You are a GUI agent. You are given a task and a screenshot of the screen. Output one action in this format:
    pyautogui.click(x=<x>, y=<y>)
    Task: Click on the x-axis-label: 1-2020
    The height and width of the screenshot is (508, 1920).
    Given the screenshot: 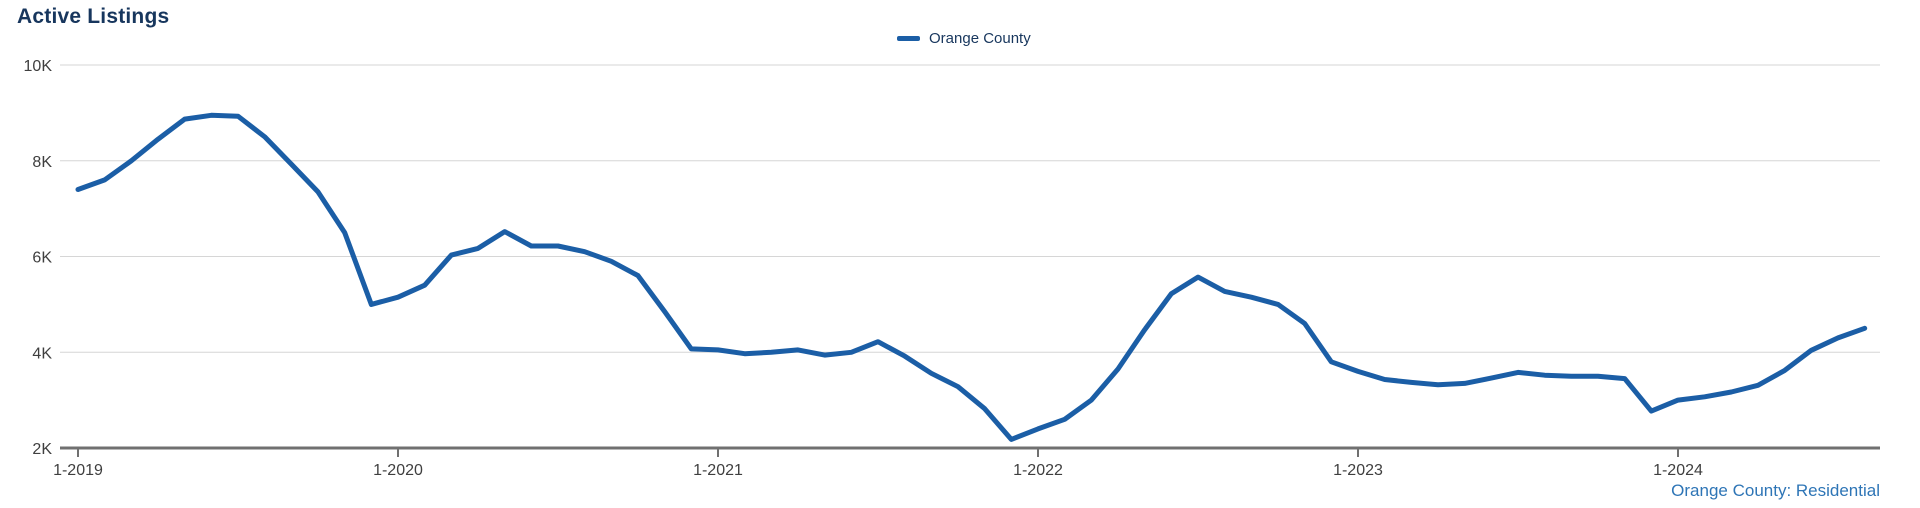 What is the action you would take?
    pyautogui.click(x=398, y=470)
    